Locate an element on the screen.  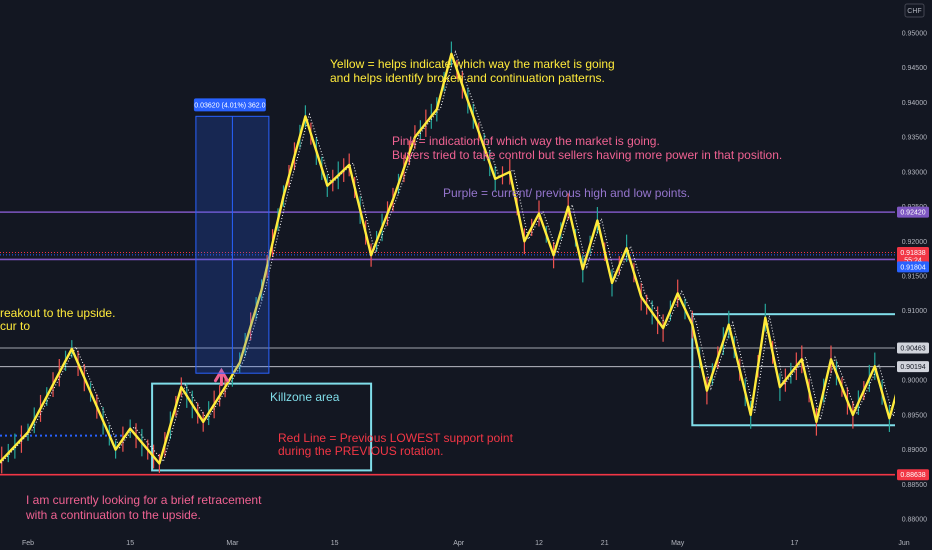
x-tick-label: 17 is located at coordinates (795, 543).